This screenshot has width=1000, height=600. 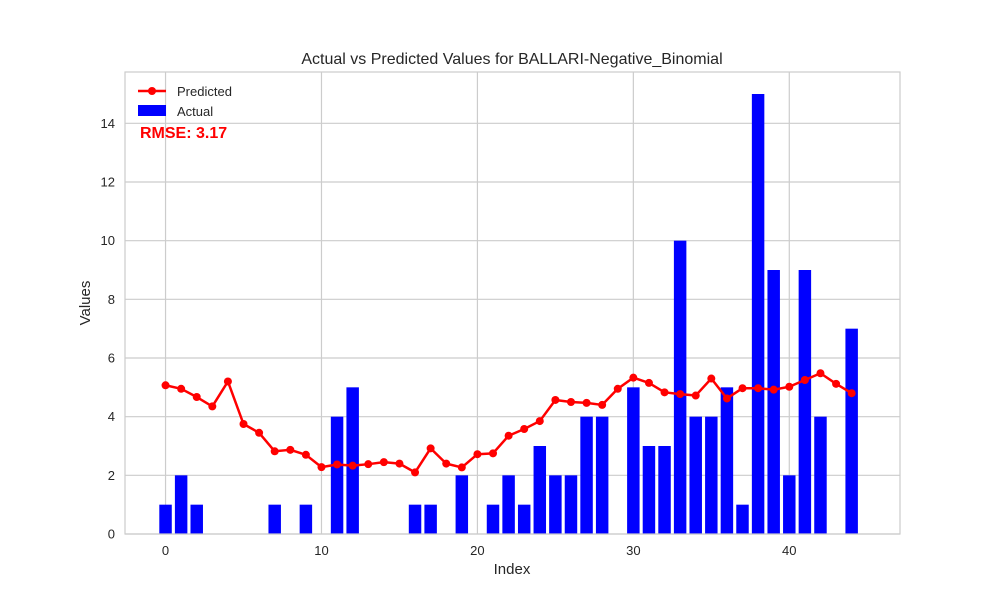 What do you see at coordinates (111, 416) in the screenshot?
I see `y-tick-label: 4` at bounding box center [111, 416].